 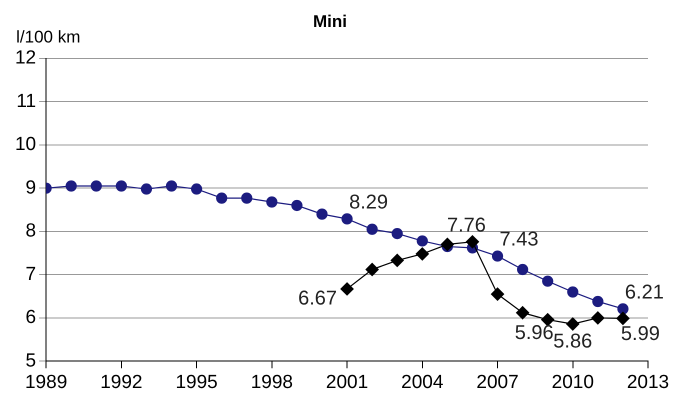 I want to click on data-label: 6.21, so click(x=644, y=292).